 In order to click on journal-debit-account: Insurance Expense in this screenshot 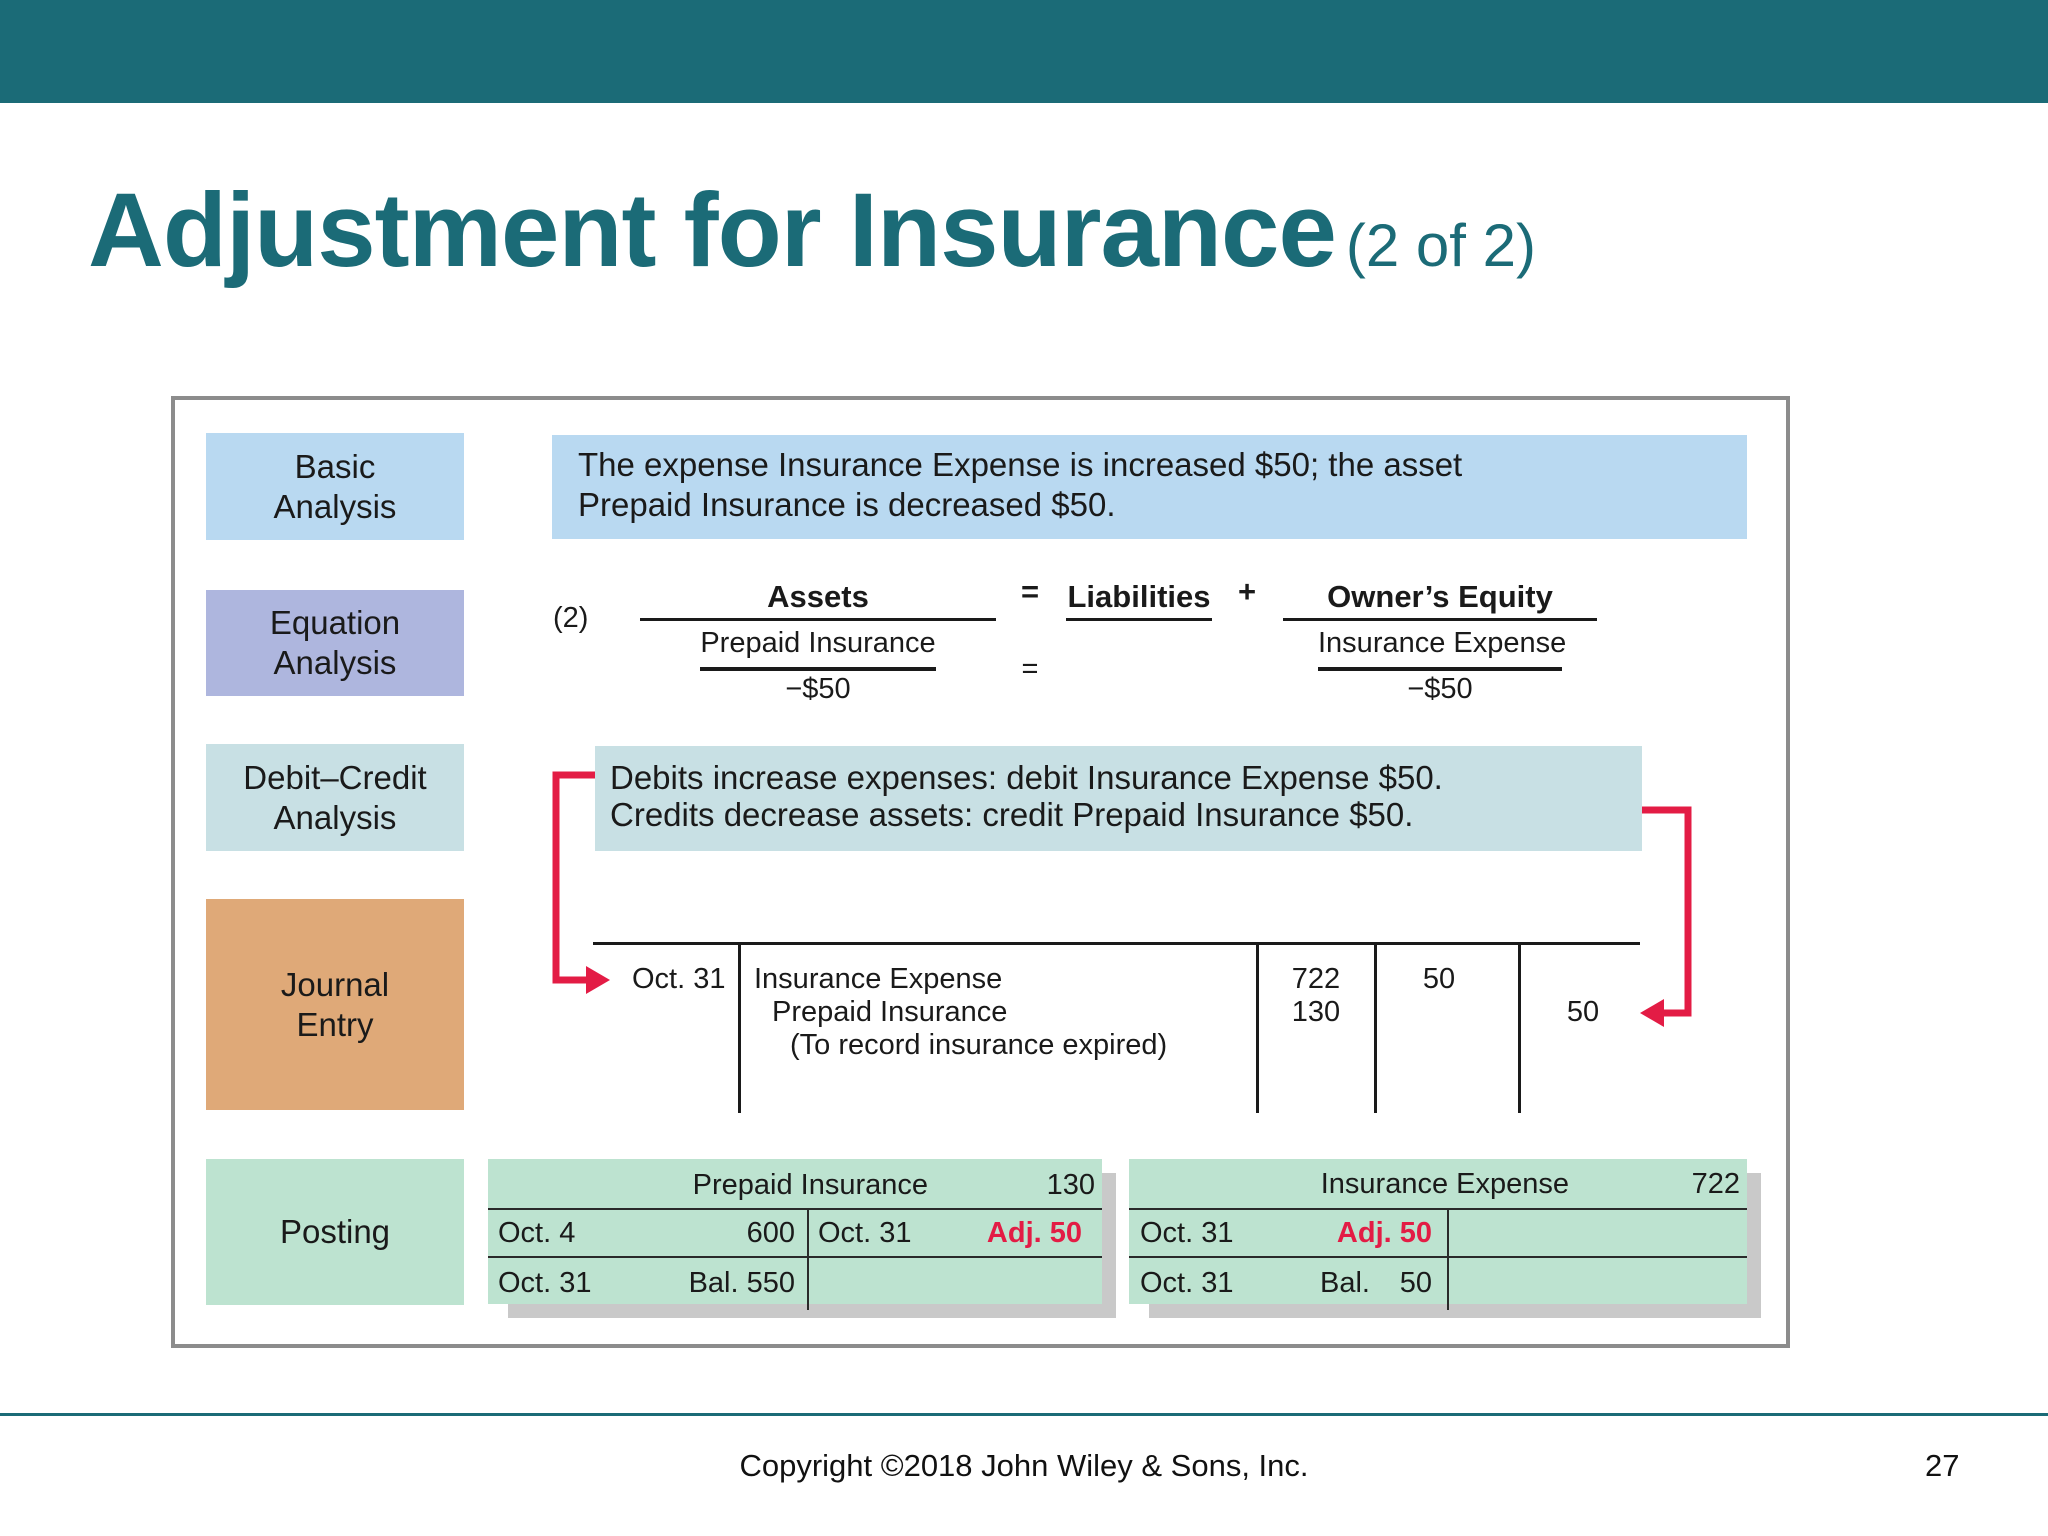, I will do `click(878, 979)`.